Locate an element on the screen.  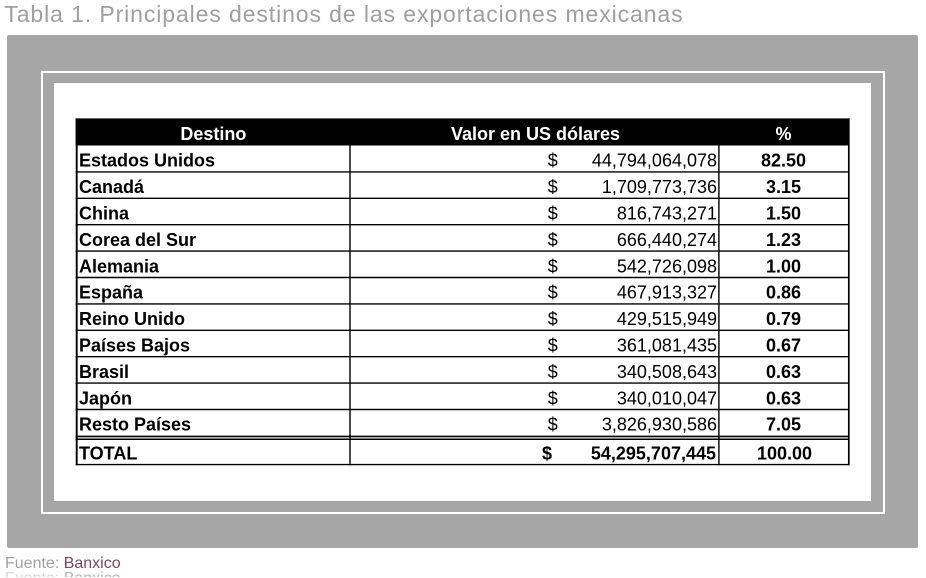
svg-text: 0.86 is located at coordinates (783, 293).